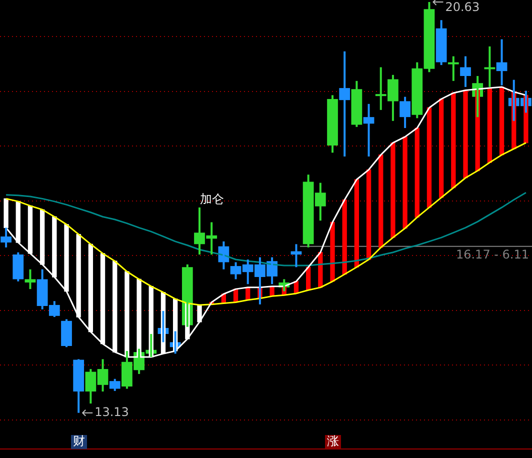 The width and height of the screenshot is (532, 458). Describe the element at coordinates (462, 7) in the screenshot. I see `annotation: 20.63` at that location.